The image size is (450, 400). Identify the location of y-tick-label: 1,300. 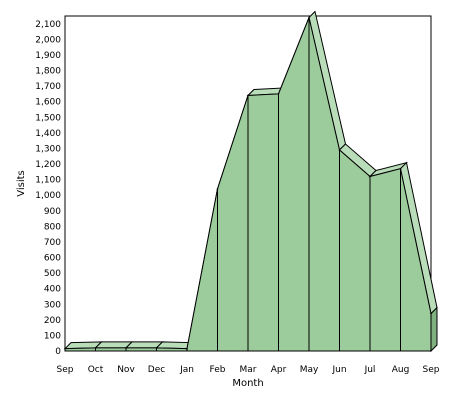
(48, 149).